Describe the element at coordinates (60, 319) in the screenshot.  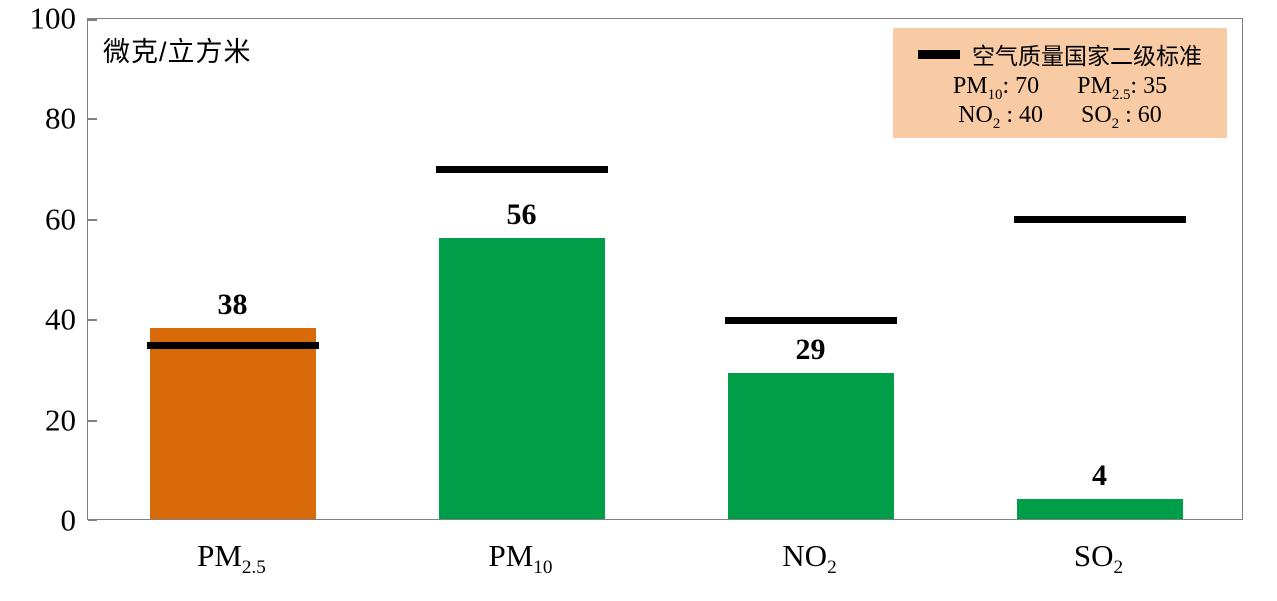
I see `y-tick-label: 40` at that location.